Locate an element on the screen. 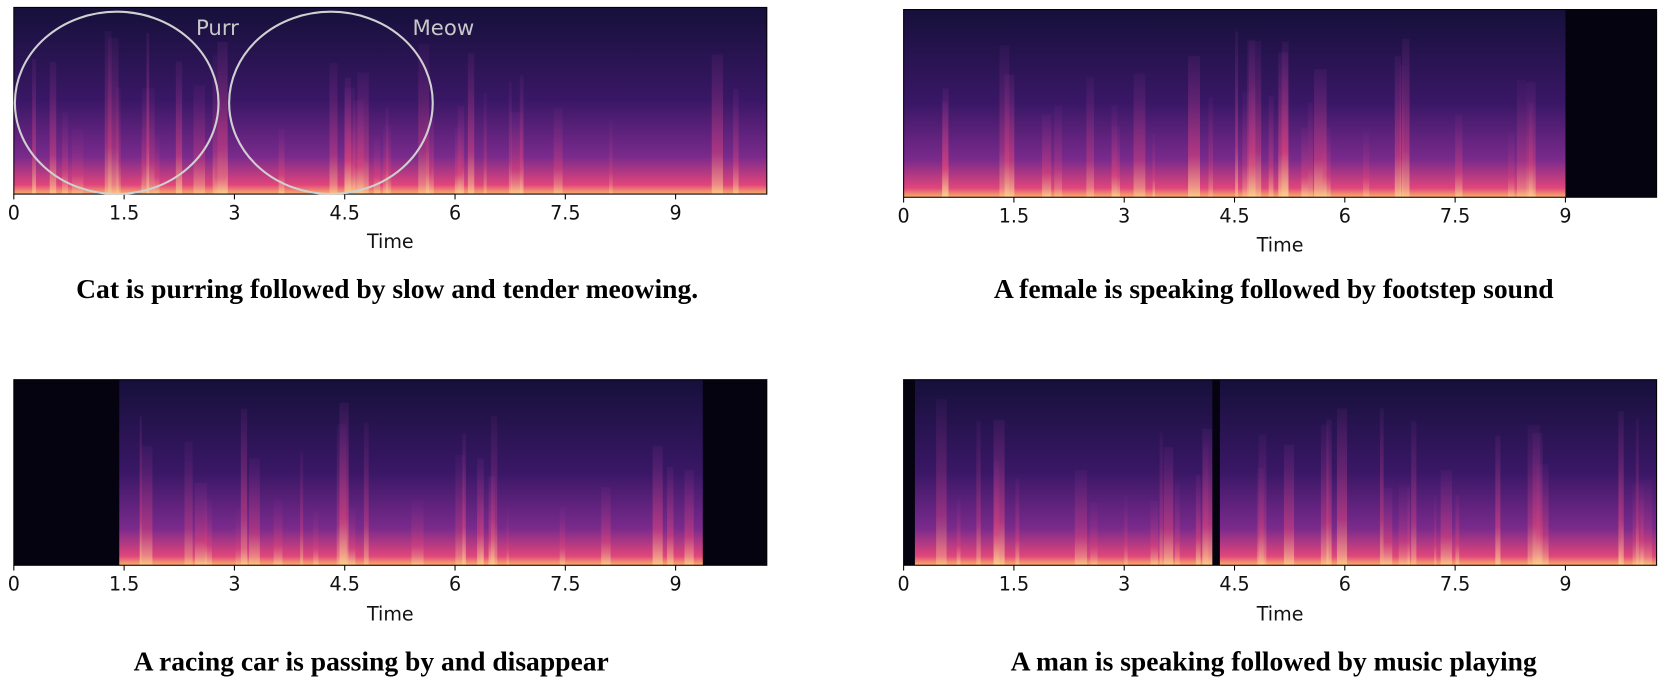 The image size is (1663, 678). x-tick-label: 4.5 is located at coordinates (1234, 585).